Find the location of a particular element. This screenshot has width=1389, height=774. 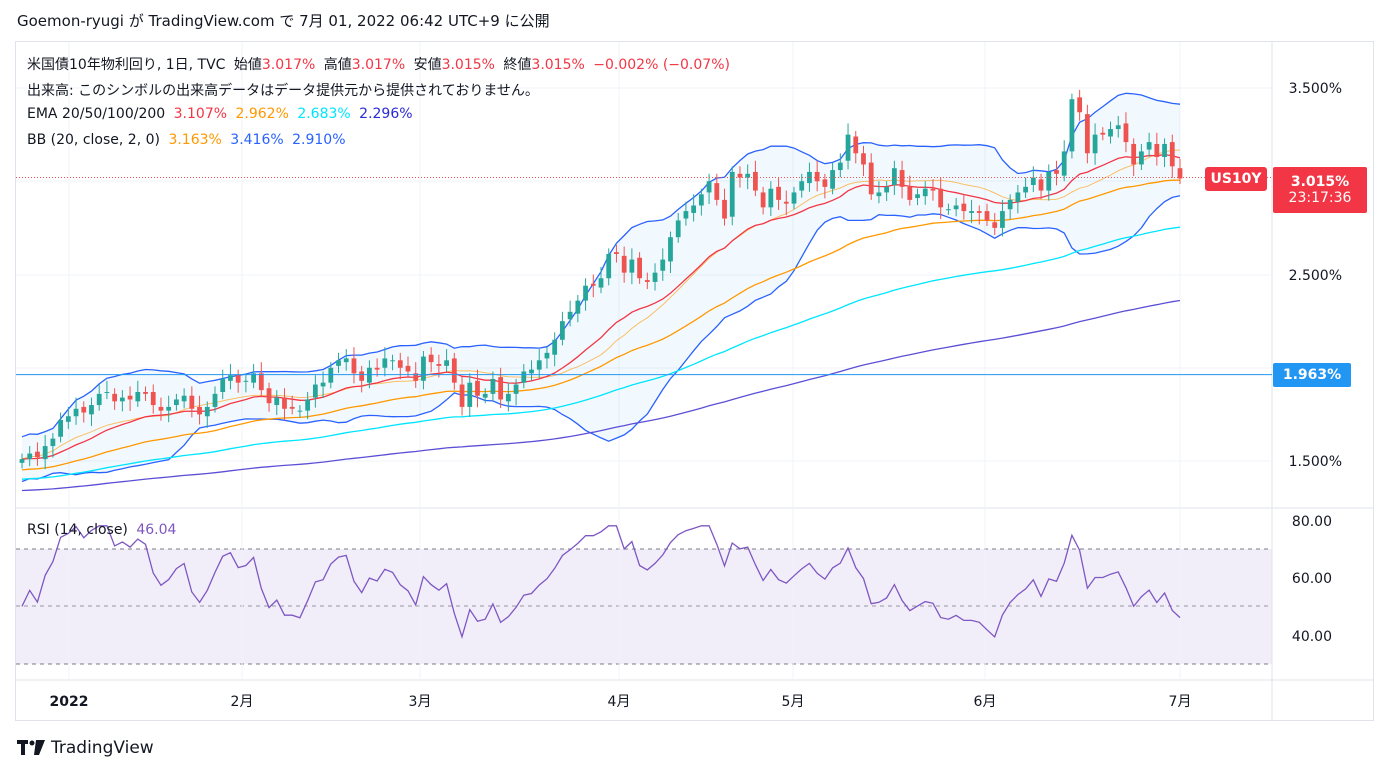

close-value: 3.015% is located at coordinates (558, 65).